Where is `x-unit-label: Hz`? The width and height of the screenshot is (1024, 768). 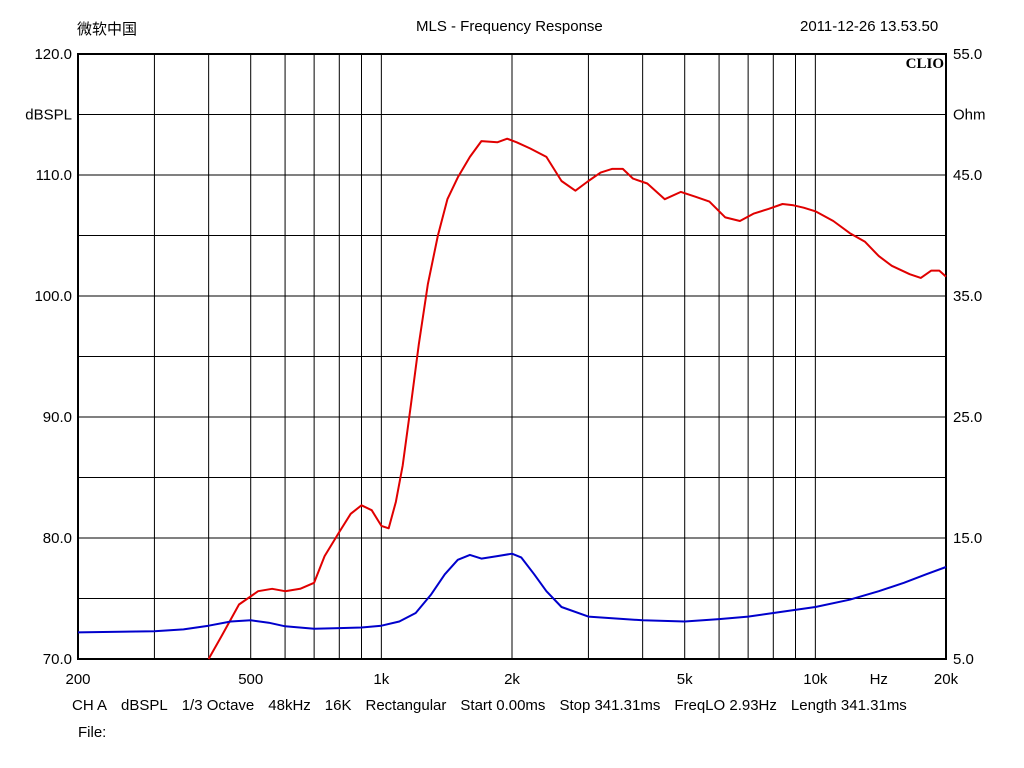
x-unit-label: Hz is located at coordinates (879, 679).